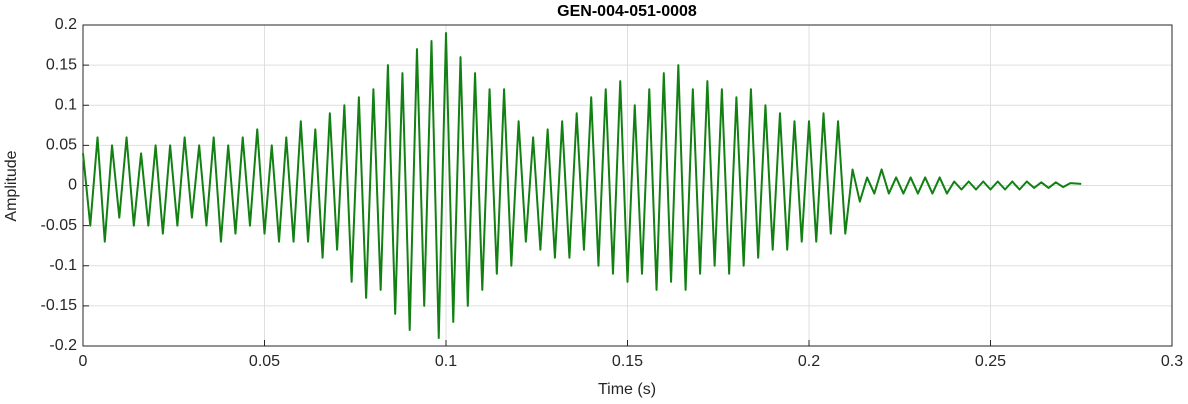  Describe the element at coordinates (63, 265) in the screenshot. I see `y-tick-label: -0.1` at that location.